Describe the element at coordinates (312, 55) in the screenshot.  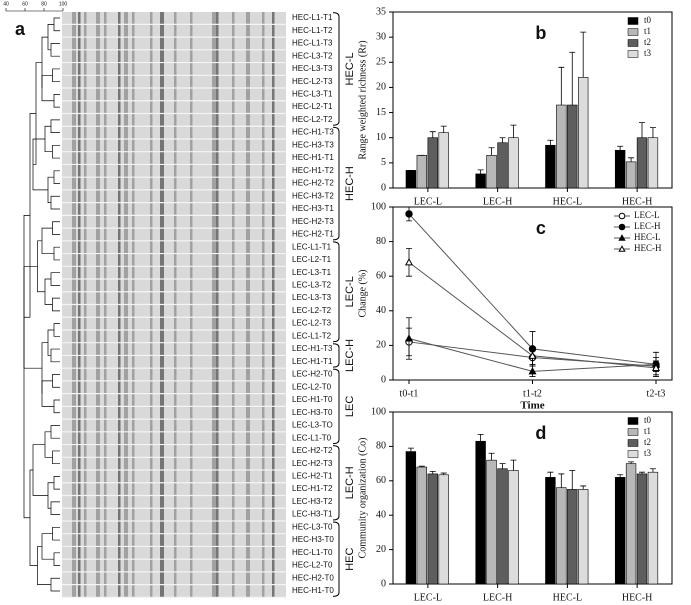
I see `lane-label: HEC-L3-T2` at that location.